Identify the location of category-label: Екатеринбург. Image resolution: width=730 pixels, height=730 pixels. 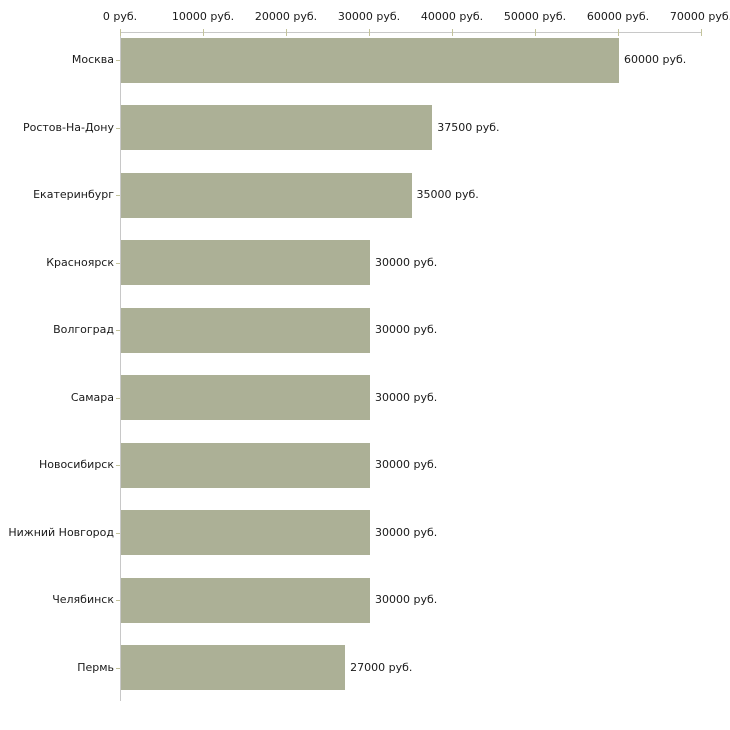
(73, 194).